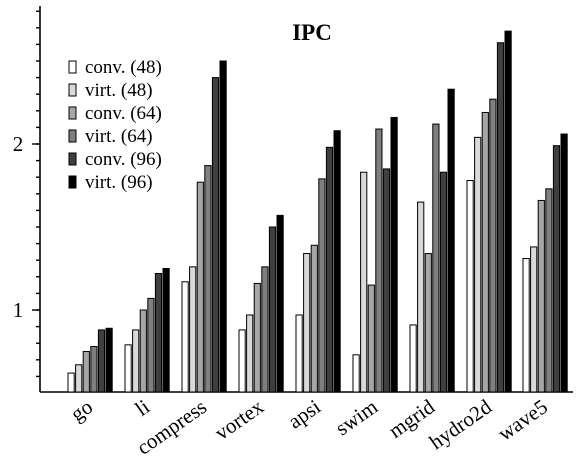  Describe the element at coordinates (119, 90) in the screenshot. I see `legend-label: virt. (48)` at that location.